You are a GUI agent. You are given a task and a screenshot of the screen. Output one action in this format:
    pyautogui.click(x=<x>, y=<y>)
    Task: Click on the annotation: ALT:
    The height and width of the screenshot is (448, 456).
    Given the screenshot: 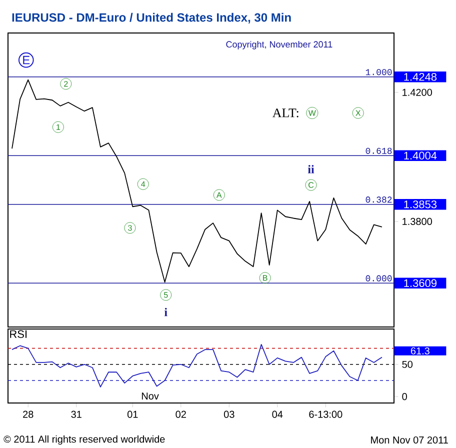 What is the action you would take?
    pyautogui.click(x=285, y=113)
    